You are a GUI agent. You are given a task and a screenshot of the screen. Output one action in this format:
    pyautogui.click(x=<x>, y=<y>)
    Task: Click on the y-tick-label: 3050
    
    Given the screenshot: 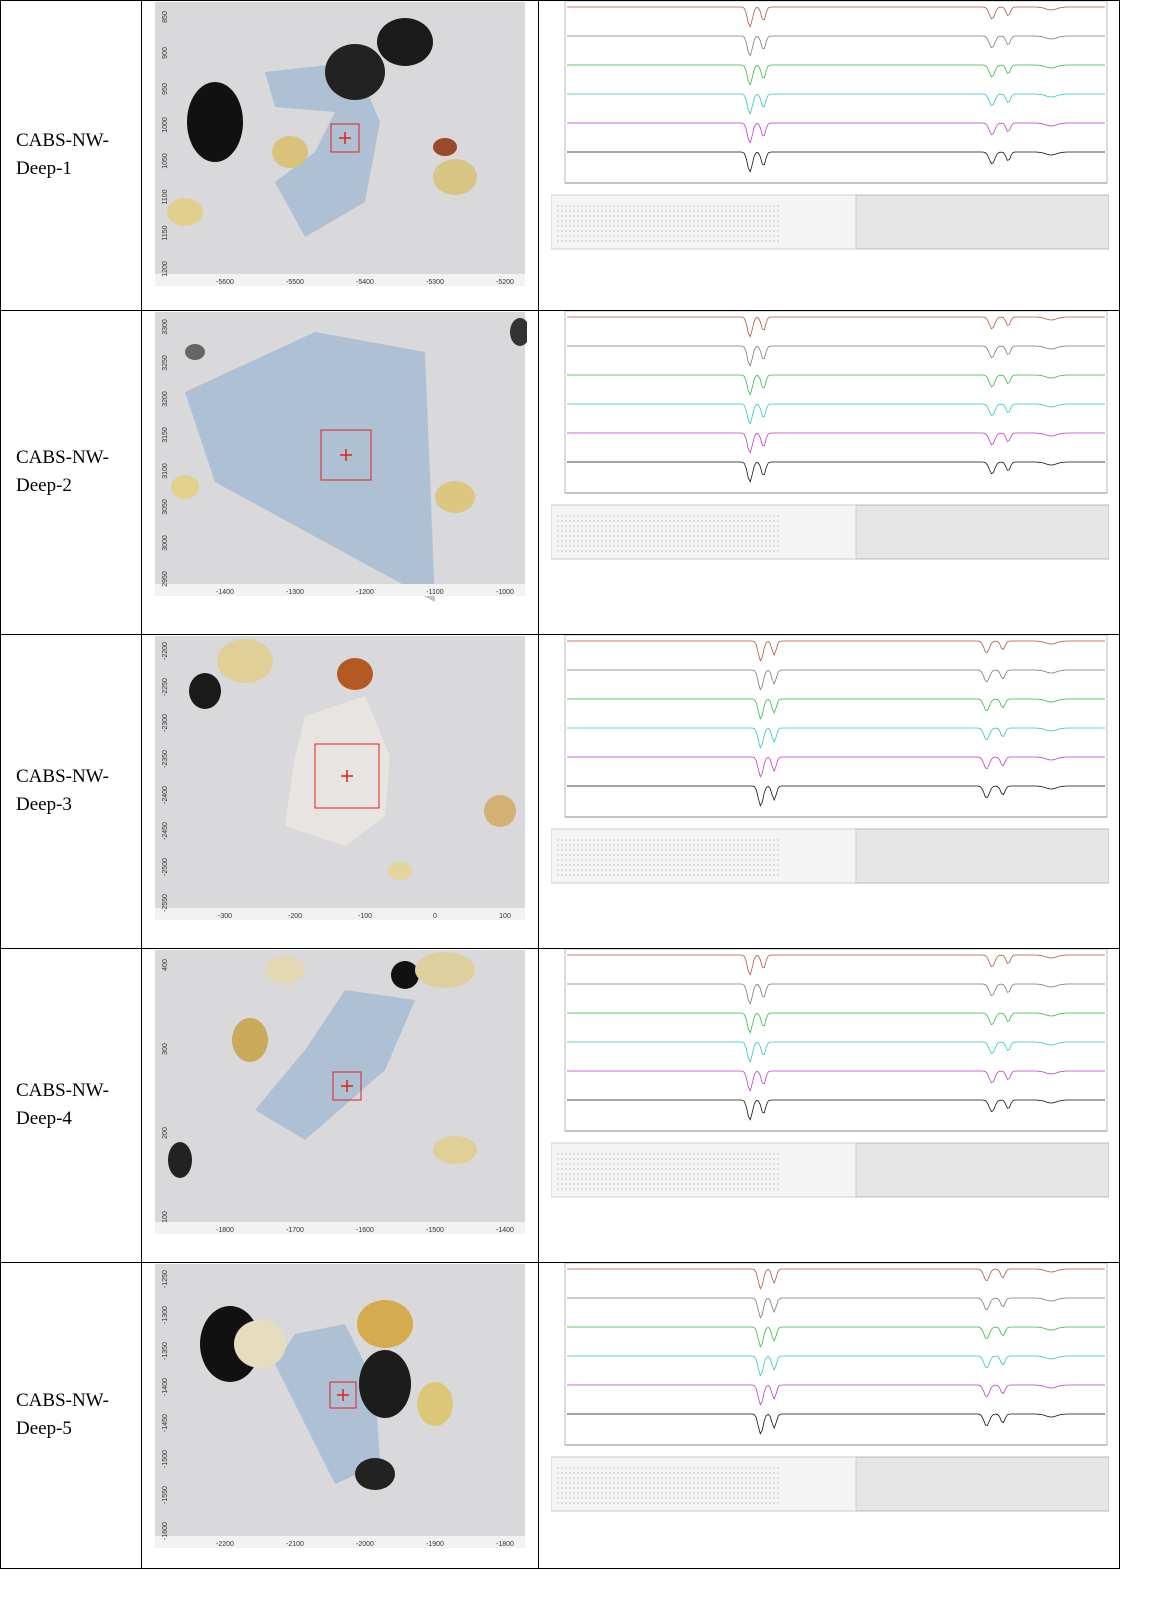 What is the action you would take?
    pyautogui.click(x=165, y=507)
    